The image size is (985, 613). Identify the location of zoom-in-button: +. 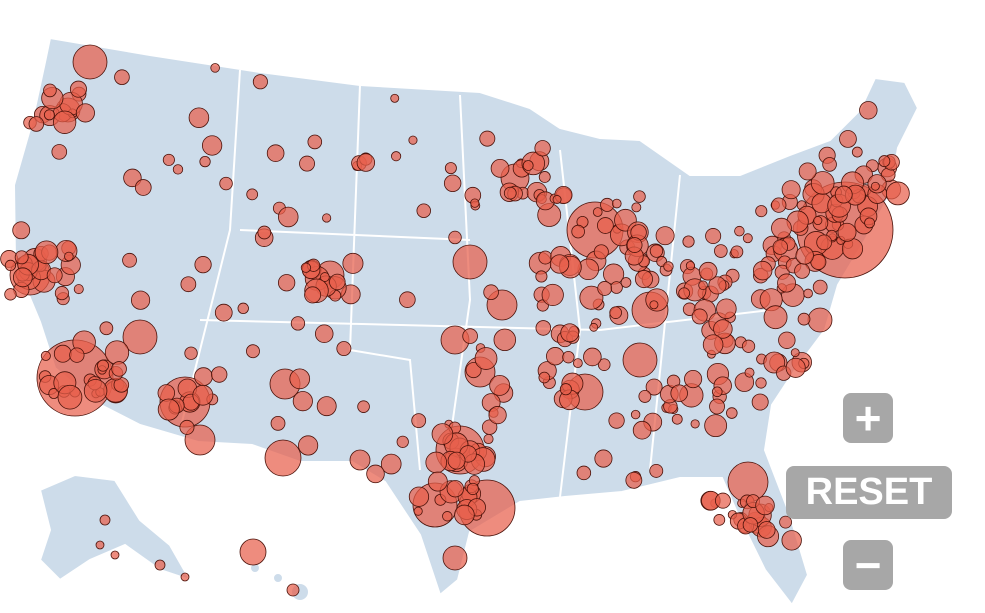
(868, 418).